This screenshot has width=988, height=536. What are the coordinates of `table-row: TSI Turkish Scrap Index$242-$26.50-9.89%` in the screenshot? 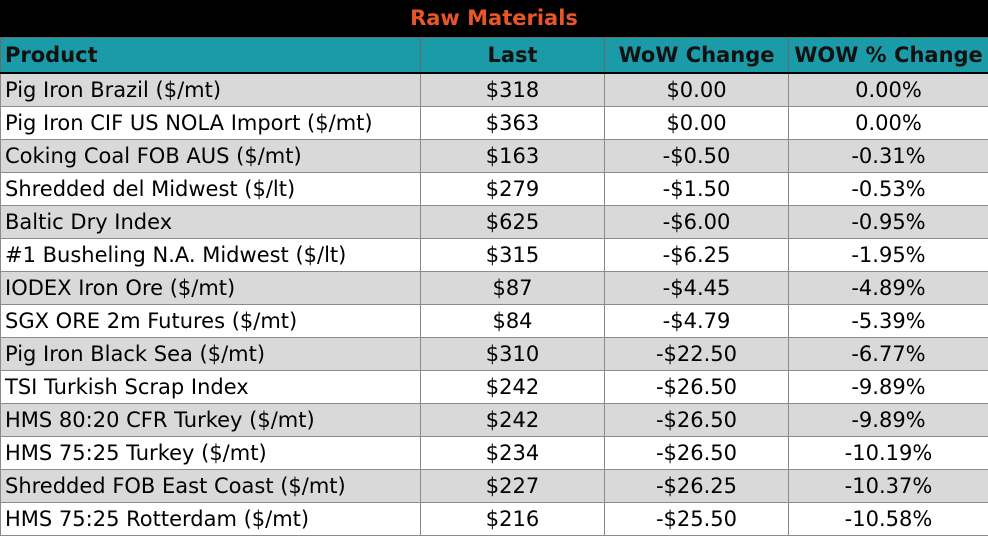 It's located at (494, 387).